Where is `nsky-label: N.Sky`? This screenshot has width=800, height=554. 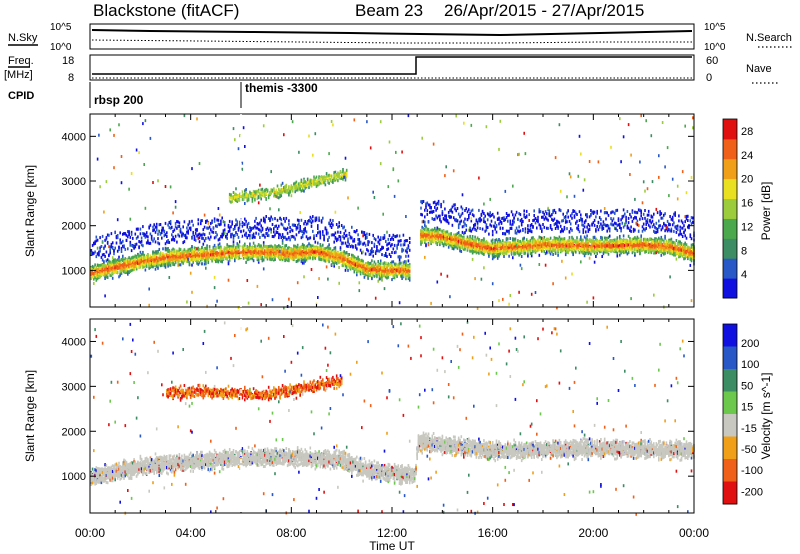
nsky-label: N.Sky is located at coordinates (23, 38).